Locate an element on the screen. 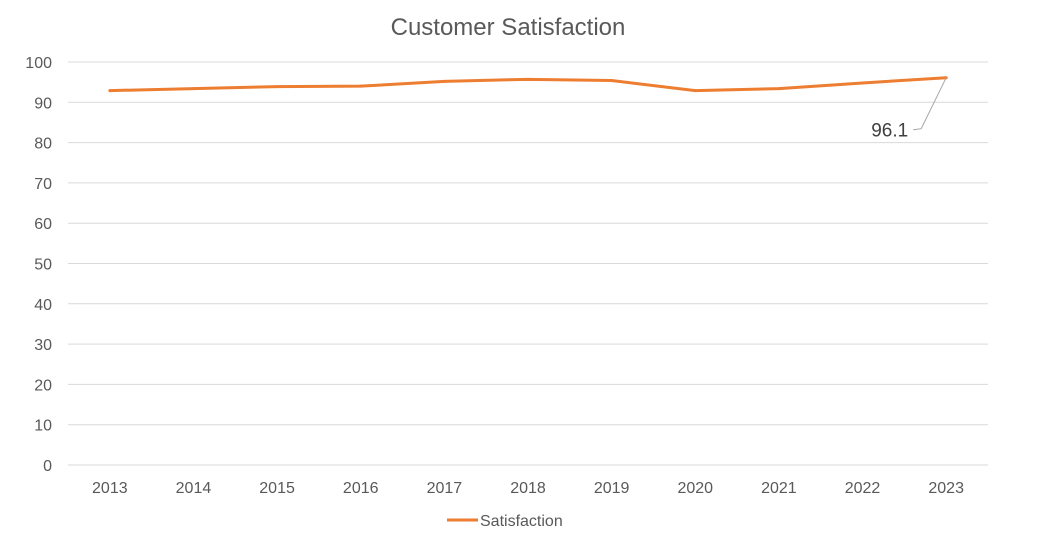  x-tick-label: 2018 is located at coordinates (528, 488).